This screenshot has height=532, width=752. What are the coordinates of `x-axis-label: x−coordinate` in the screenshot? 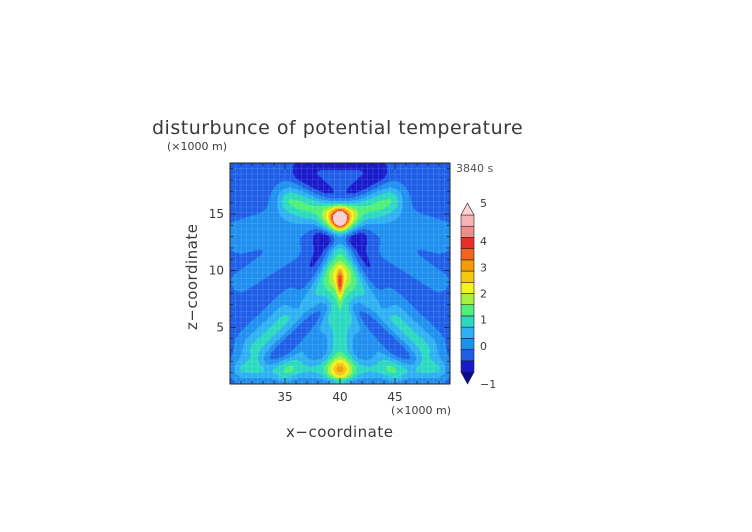 It's located at (339, 432).